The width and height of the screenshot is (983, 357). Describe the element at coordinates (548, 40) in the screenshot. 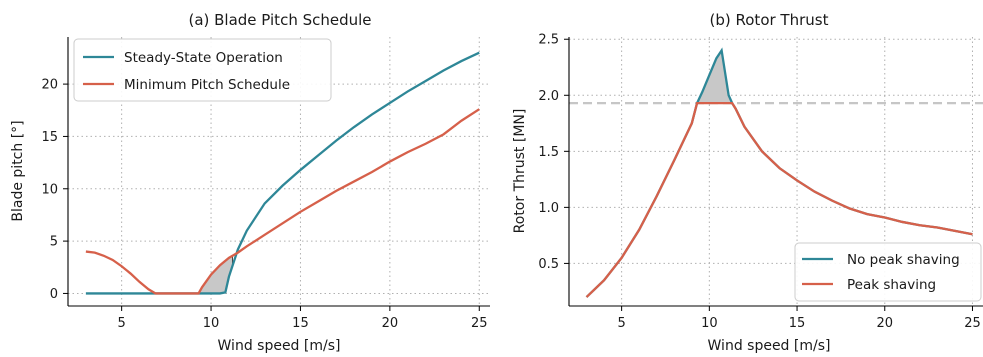

I see `y-tick-label: 2.5` at that location.